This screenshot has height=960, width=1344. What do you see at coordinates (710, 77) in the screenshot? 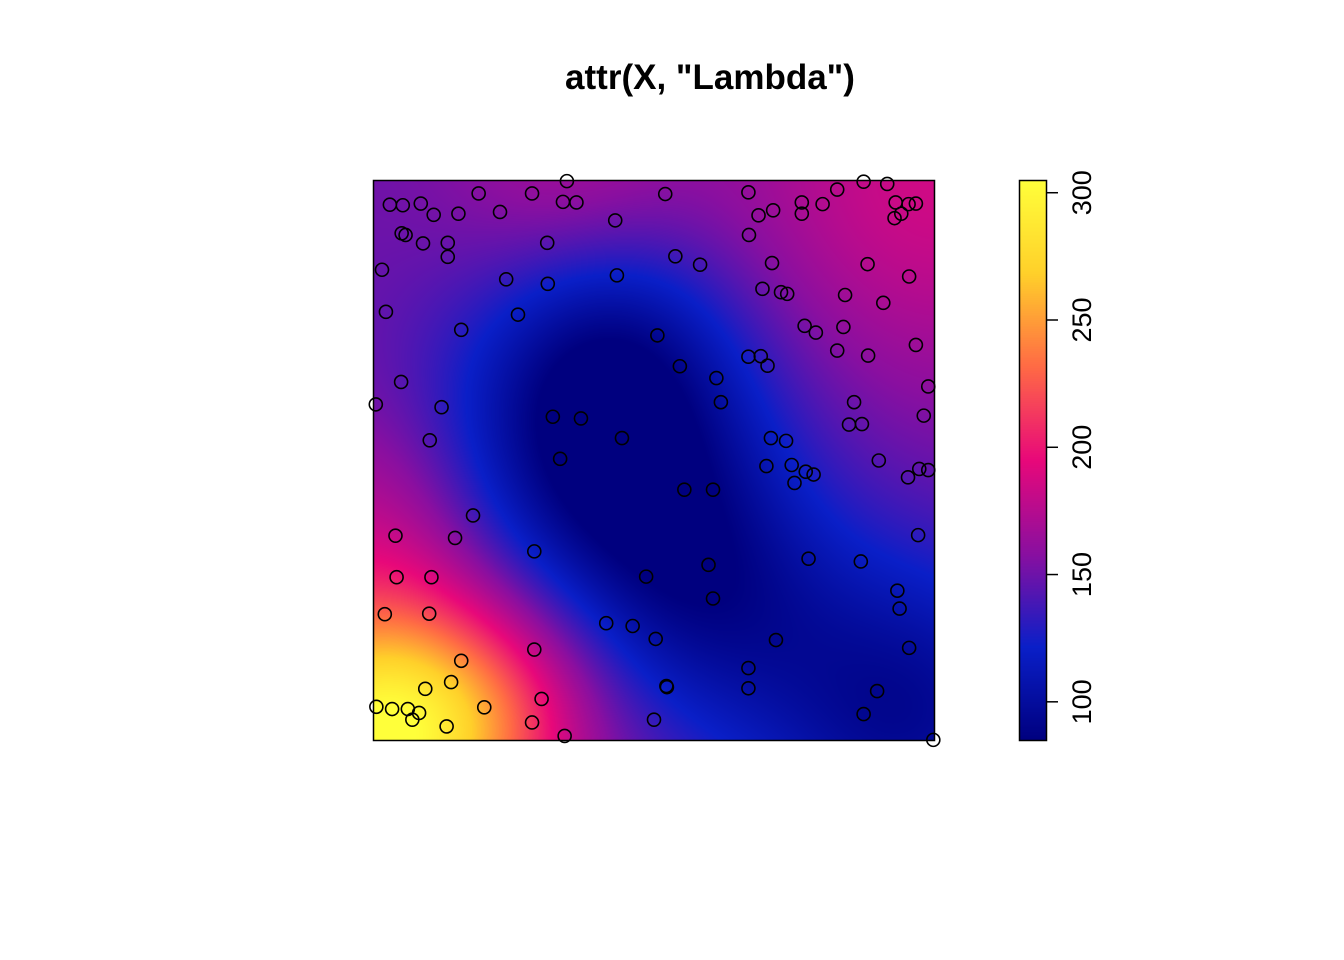
I see `chart-title: attr(X, "Lambda")` at bounding box center [710, 77].